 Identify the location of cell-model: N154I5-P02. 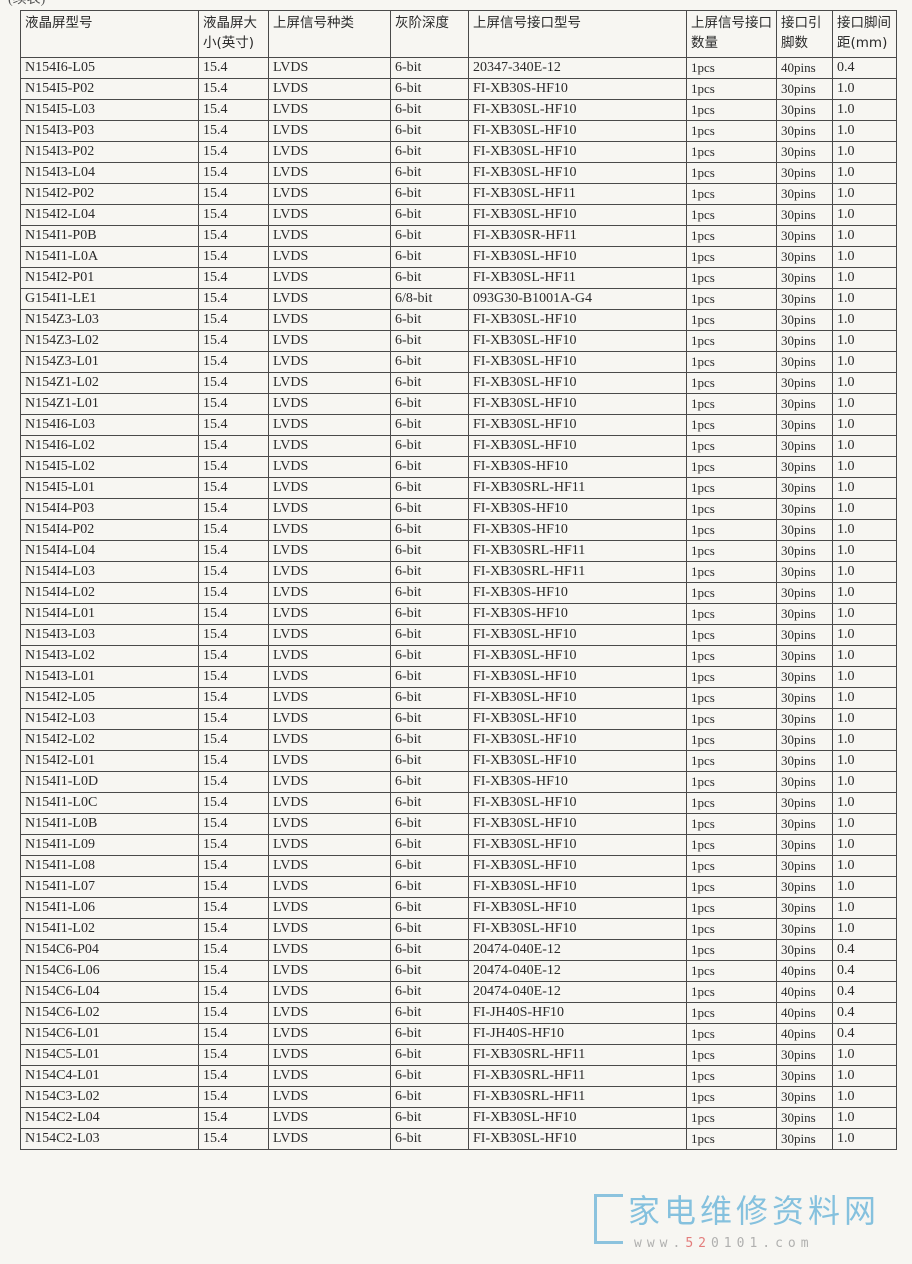
(109, 89).